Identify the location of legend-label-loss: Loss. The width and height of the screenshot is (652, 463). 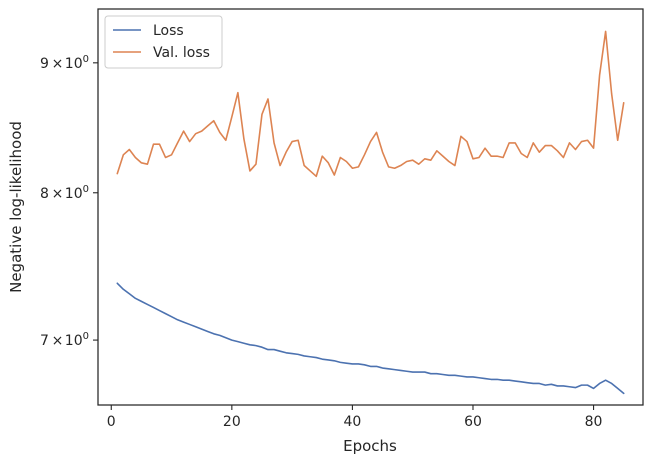
(168, 31).